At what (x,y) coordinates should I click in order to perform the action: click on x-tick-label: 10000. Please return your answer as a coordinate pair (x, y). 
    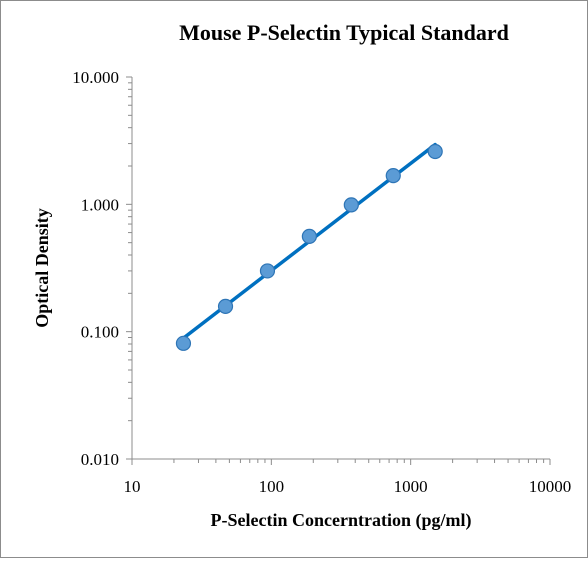
    Looking at the image, I should click on (550, 486).